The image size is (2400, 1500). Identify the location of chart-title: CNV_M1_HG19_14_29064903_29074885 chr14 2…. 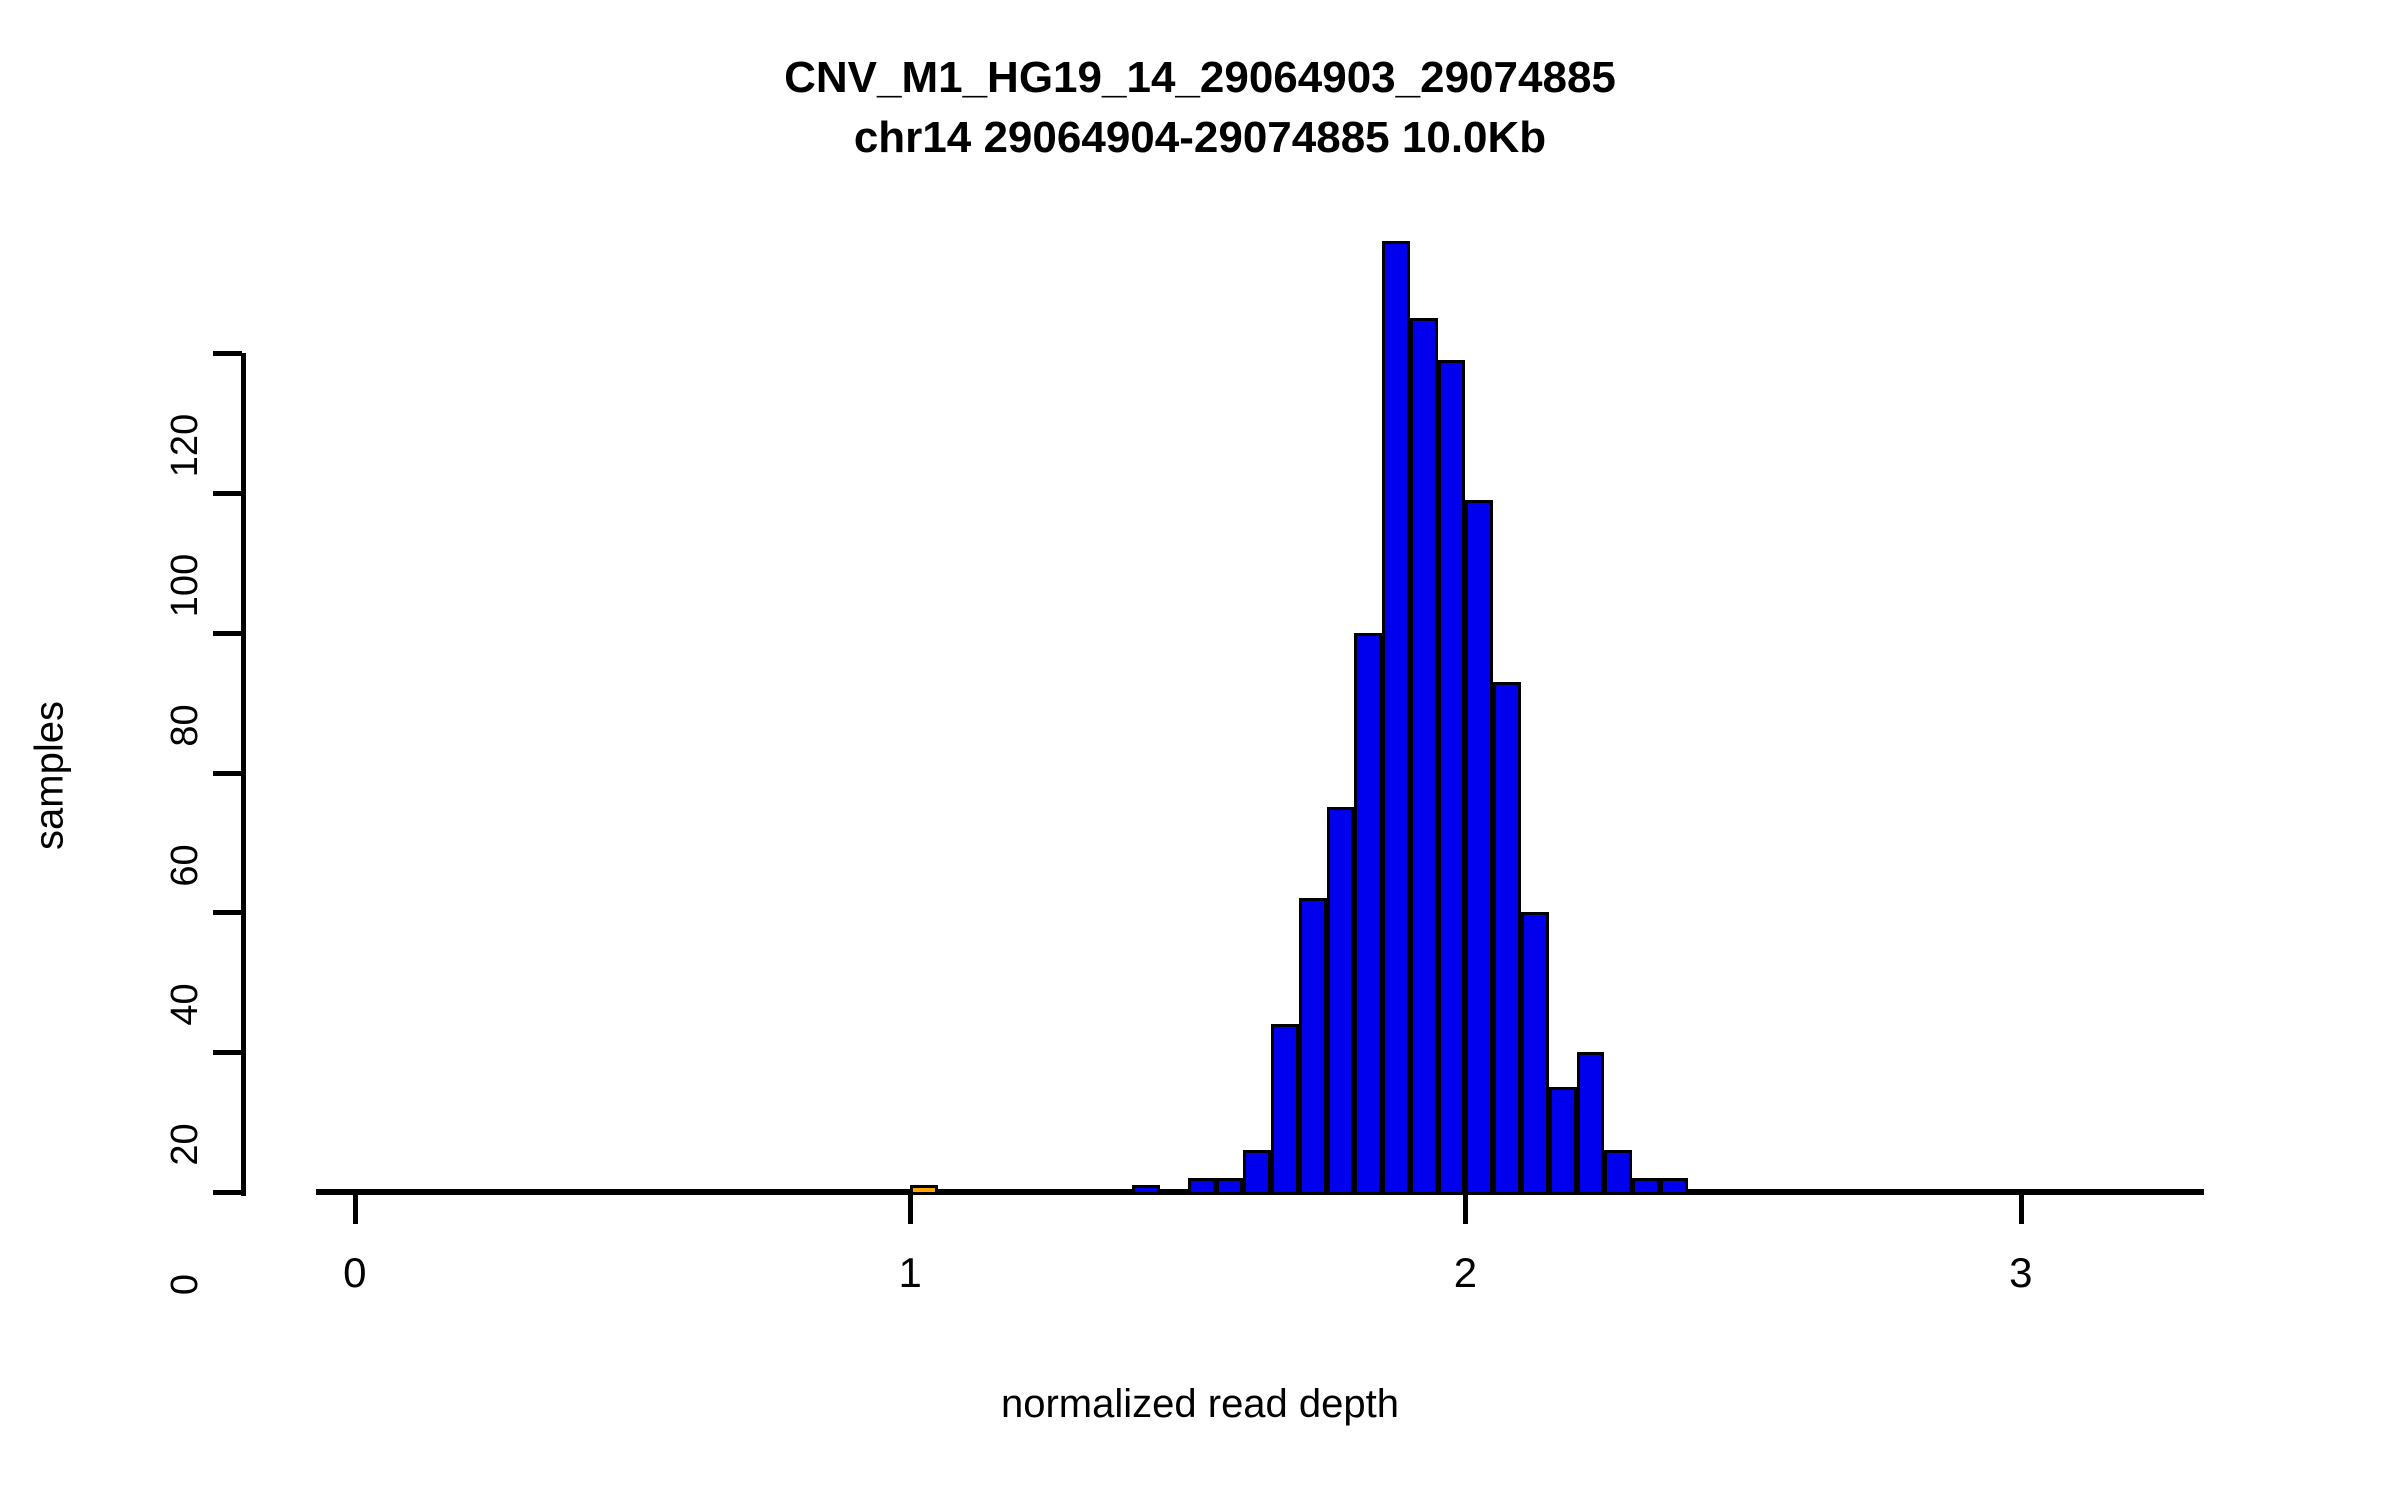
(1200, 108).